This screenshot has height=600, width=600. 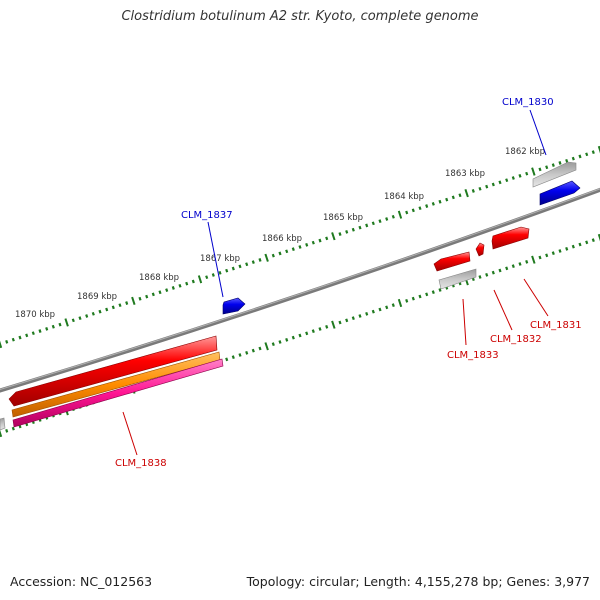 I want to click on accession-text: Accession: NC_012563, so click(x=81, y=581).